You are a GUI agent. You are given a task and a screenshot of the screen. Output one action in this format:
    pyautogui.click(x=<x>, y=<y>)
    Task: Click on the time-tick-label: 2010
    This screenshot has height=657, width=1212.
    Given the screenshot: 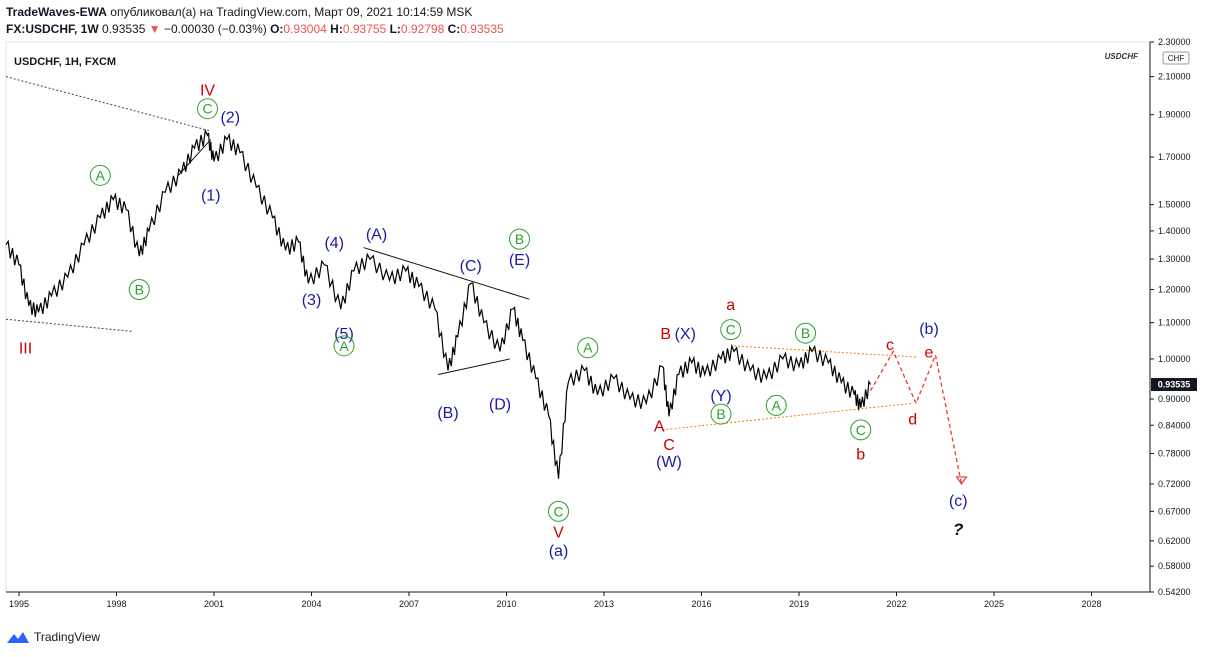 What is the action you would take?
    pyautogui.click(x=506, y=604)
    